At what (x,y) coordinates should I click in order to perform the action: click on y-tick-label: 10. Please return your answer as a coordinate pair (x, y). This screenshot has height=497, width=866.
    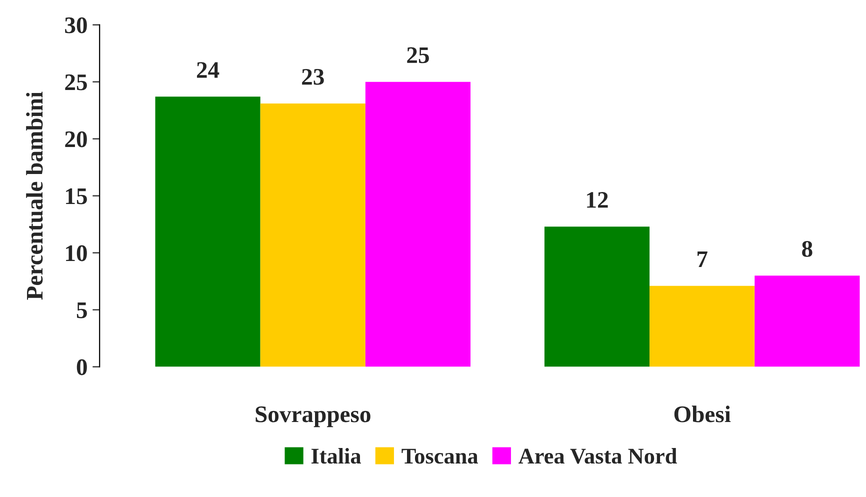
    Looking at the image, I should click on (76, 253).